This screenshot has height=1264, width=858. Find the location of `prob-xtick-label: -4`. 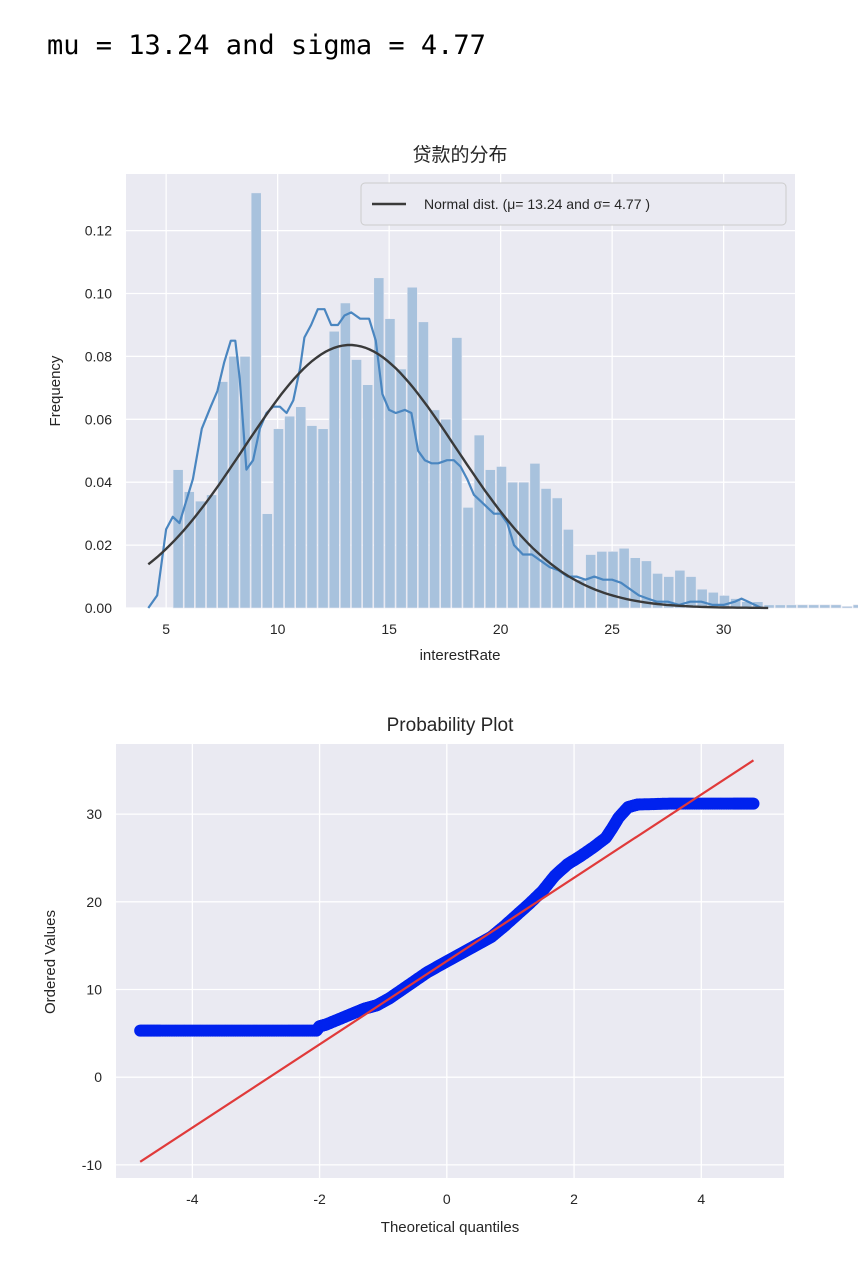

prob-xtick-label: -4 is located at coordinates (192, 1199).